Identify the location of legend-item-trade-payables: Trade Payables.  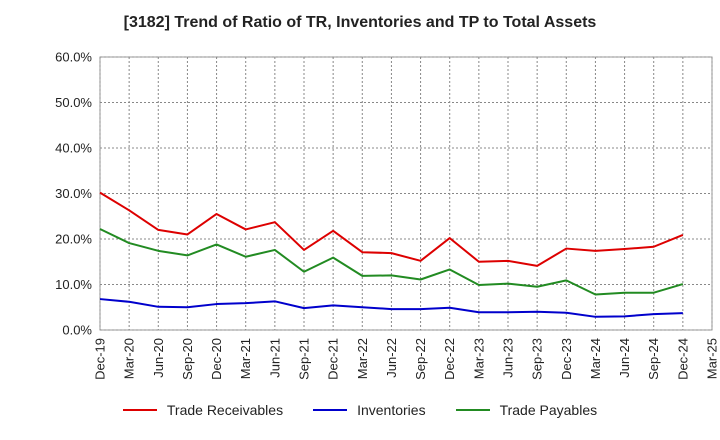
(526, 410).